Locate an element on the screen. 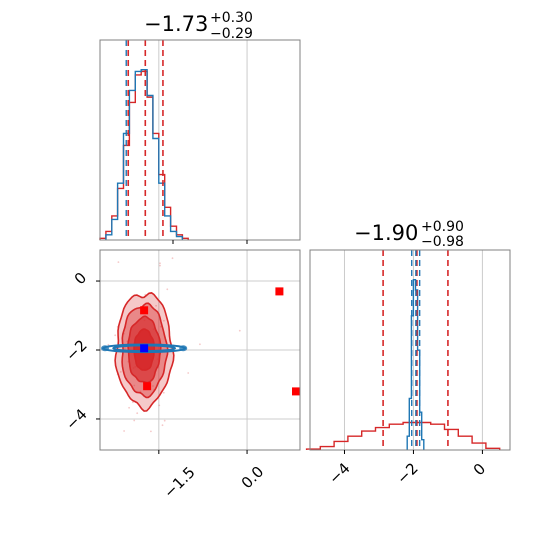 This screenshot has height=550, width=550. joint-mean-marker is located at coordinates (144, 348).